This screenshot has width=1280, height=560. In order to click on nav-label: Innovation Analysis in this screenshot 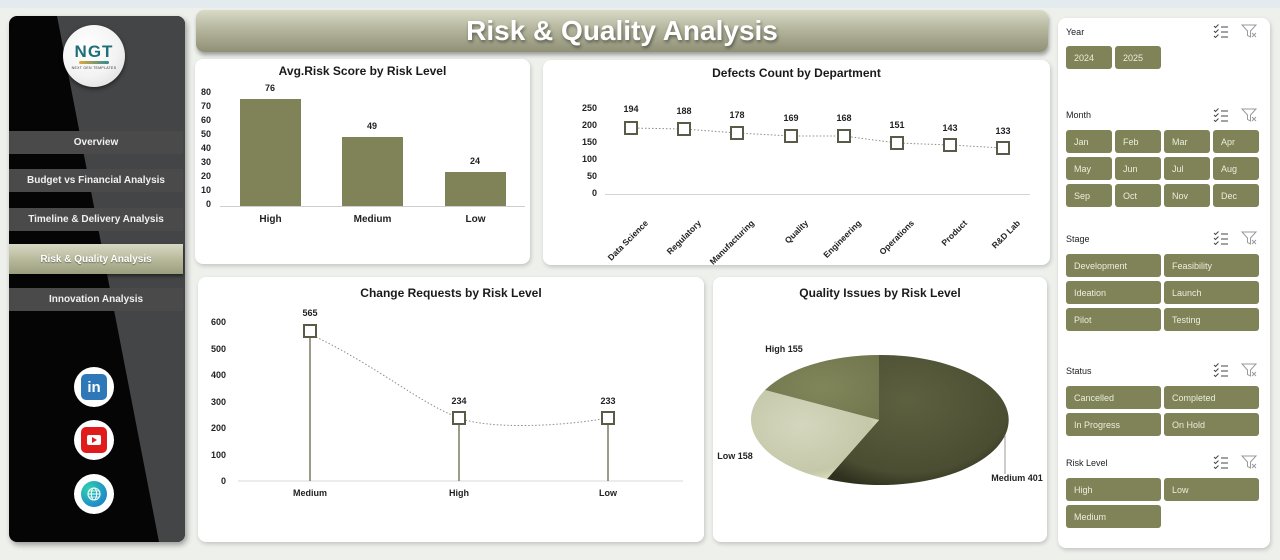, I will do `click(96, 299)`.